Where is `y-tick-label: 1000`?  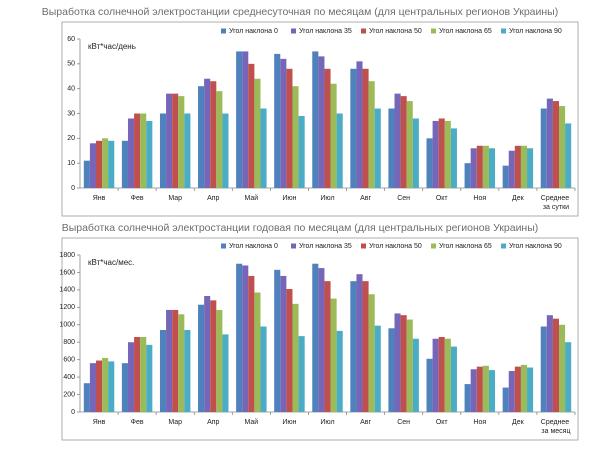
y-tick-label: 1000 is located at coordinates (67, 325).